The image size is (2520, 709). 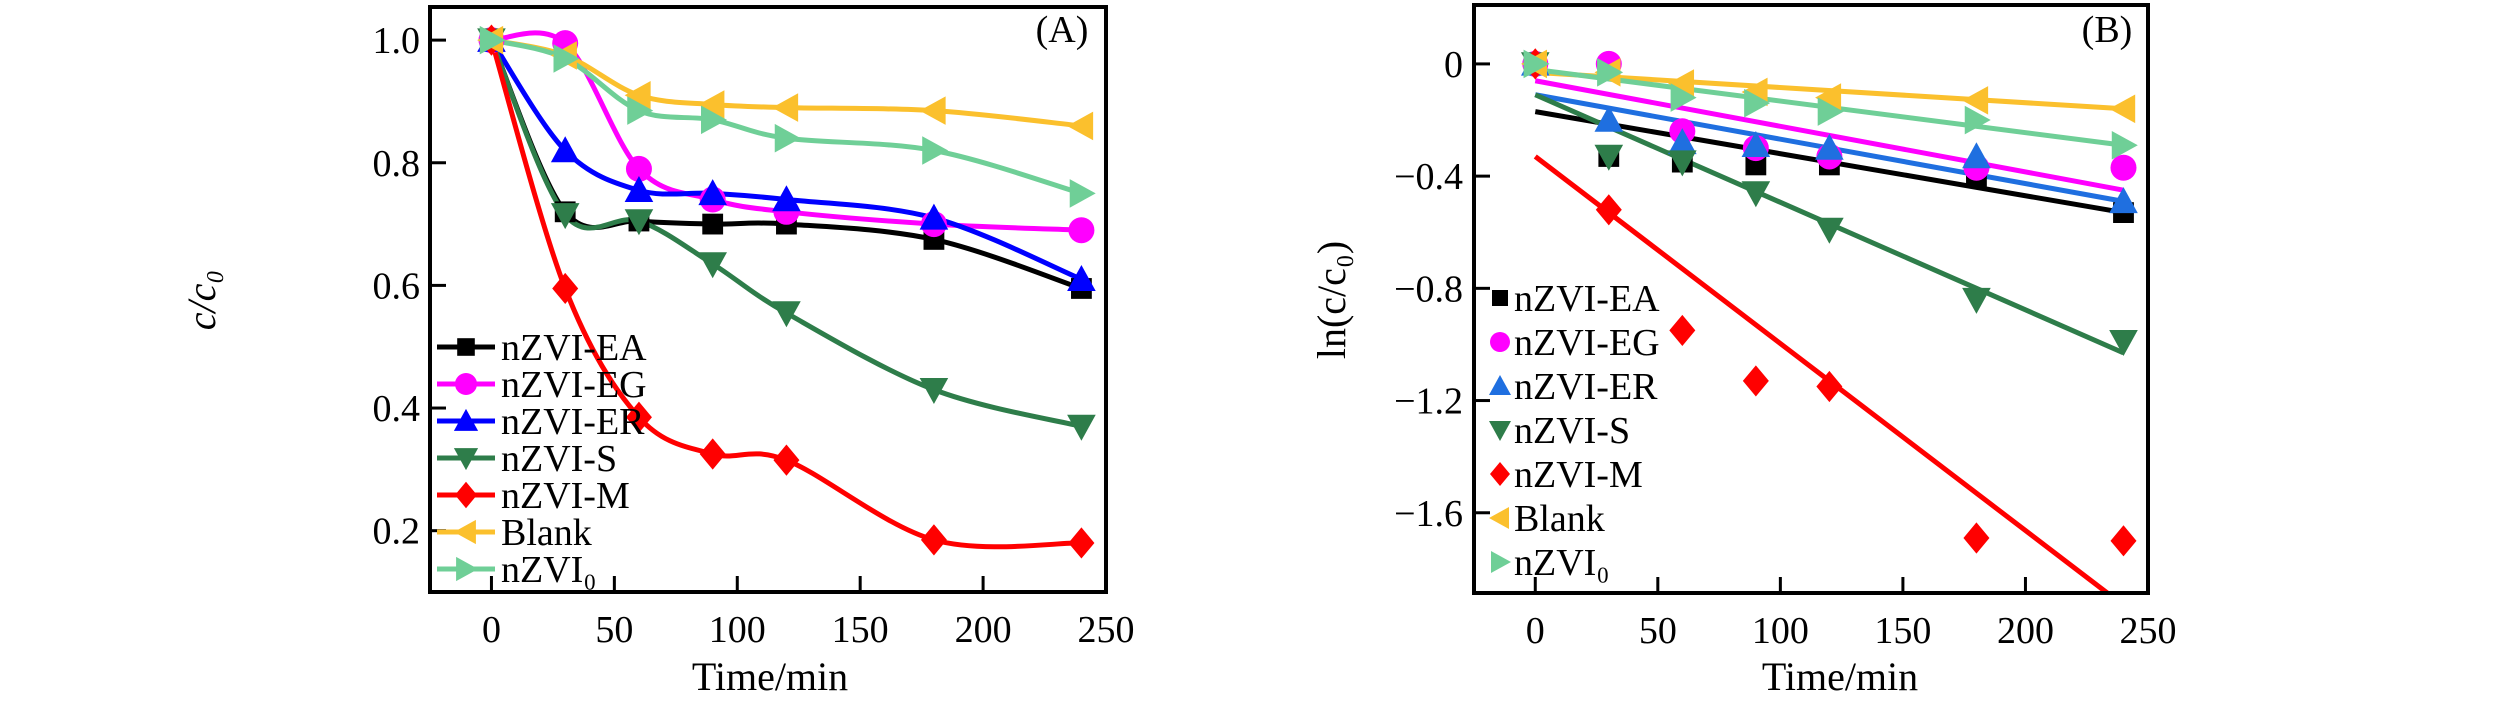 What do you see at coordinates (2148, 631) in the screenshot?
I see `x-tick-label: 250` at bounding box center [2148, 631].